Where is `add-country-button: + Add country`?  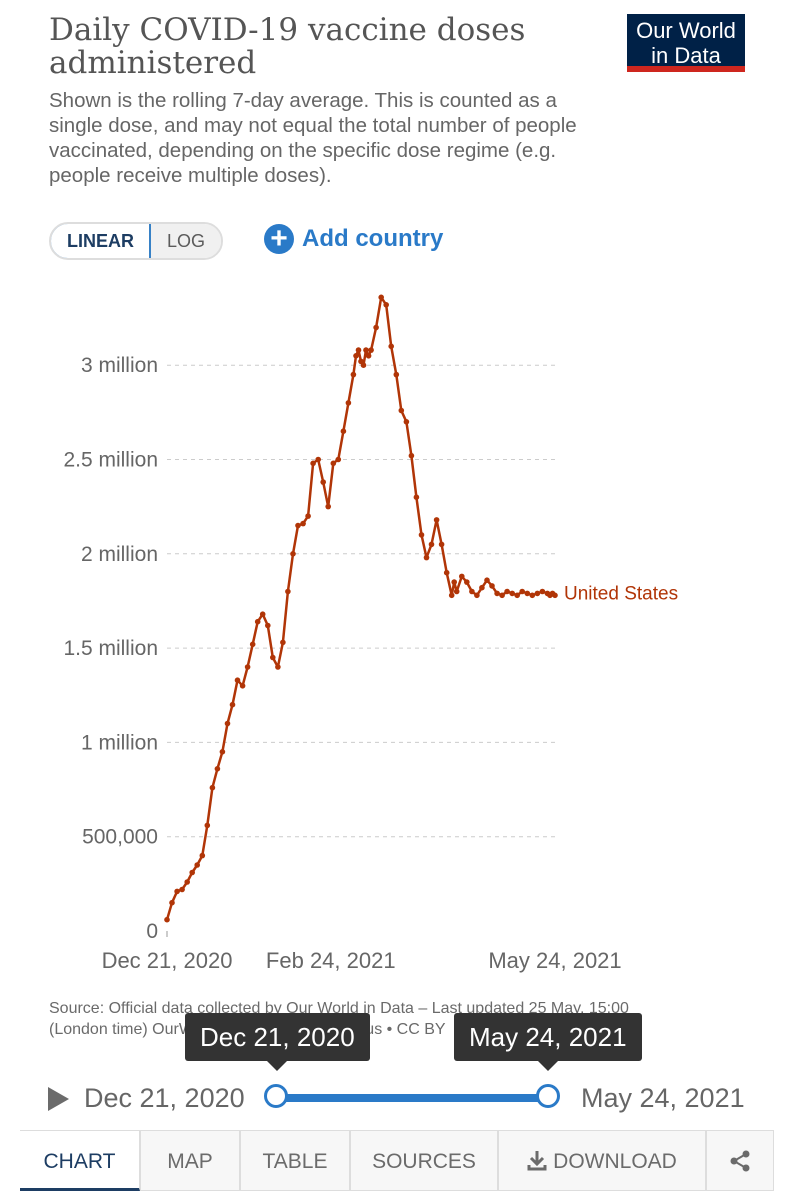 add-country-button: + Add country is located at coordinates (353, 239).